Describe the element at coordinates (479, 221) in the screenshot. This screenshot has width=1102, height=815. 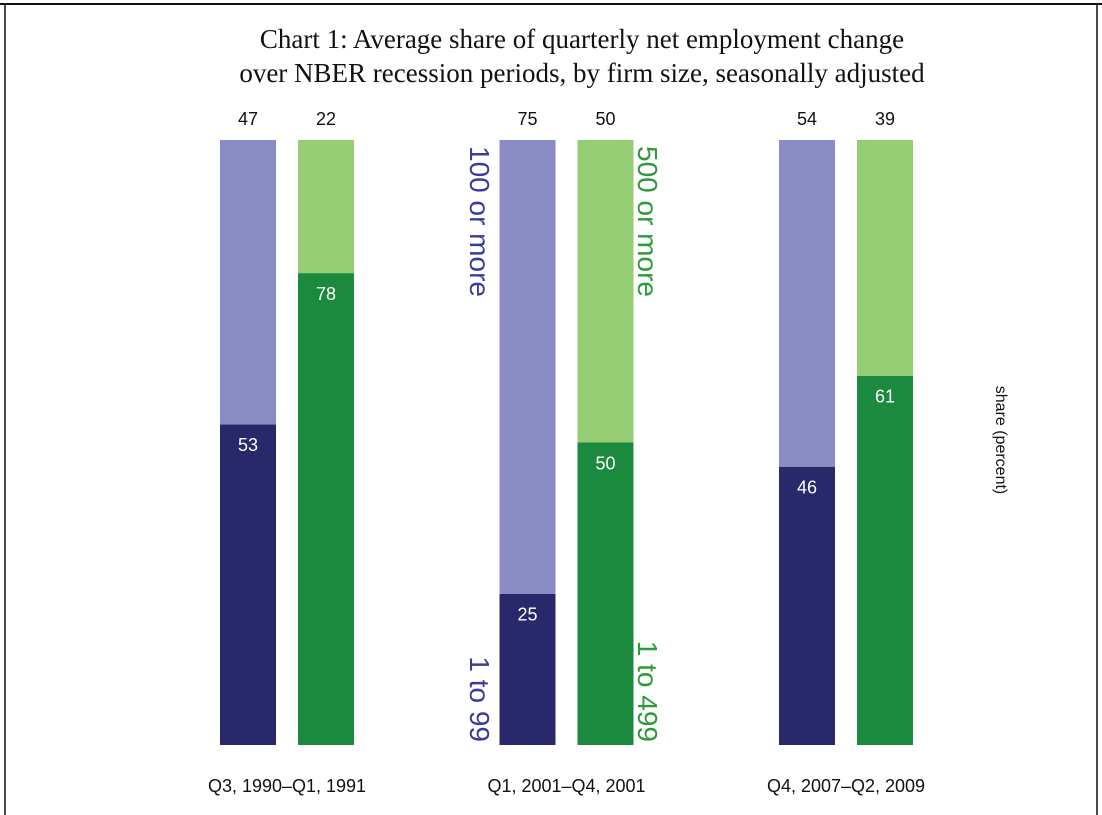
I see `legend-label: 100 or more` at that location.